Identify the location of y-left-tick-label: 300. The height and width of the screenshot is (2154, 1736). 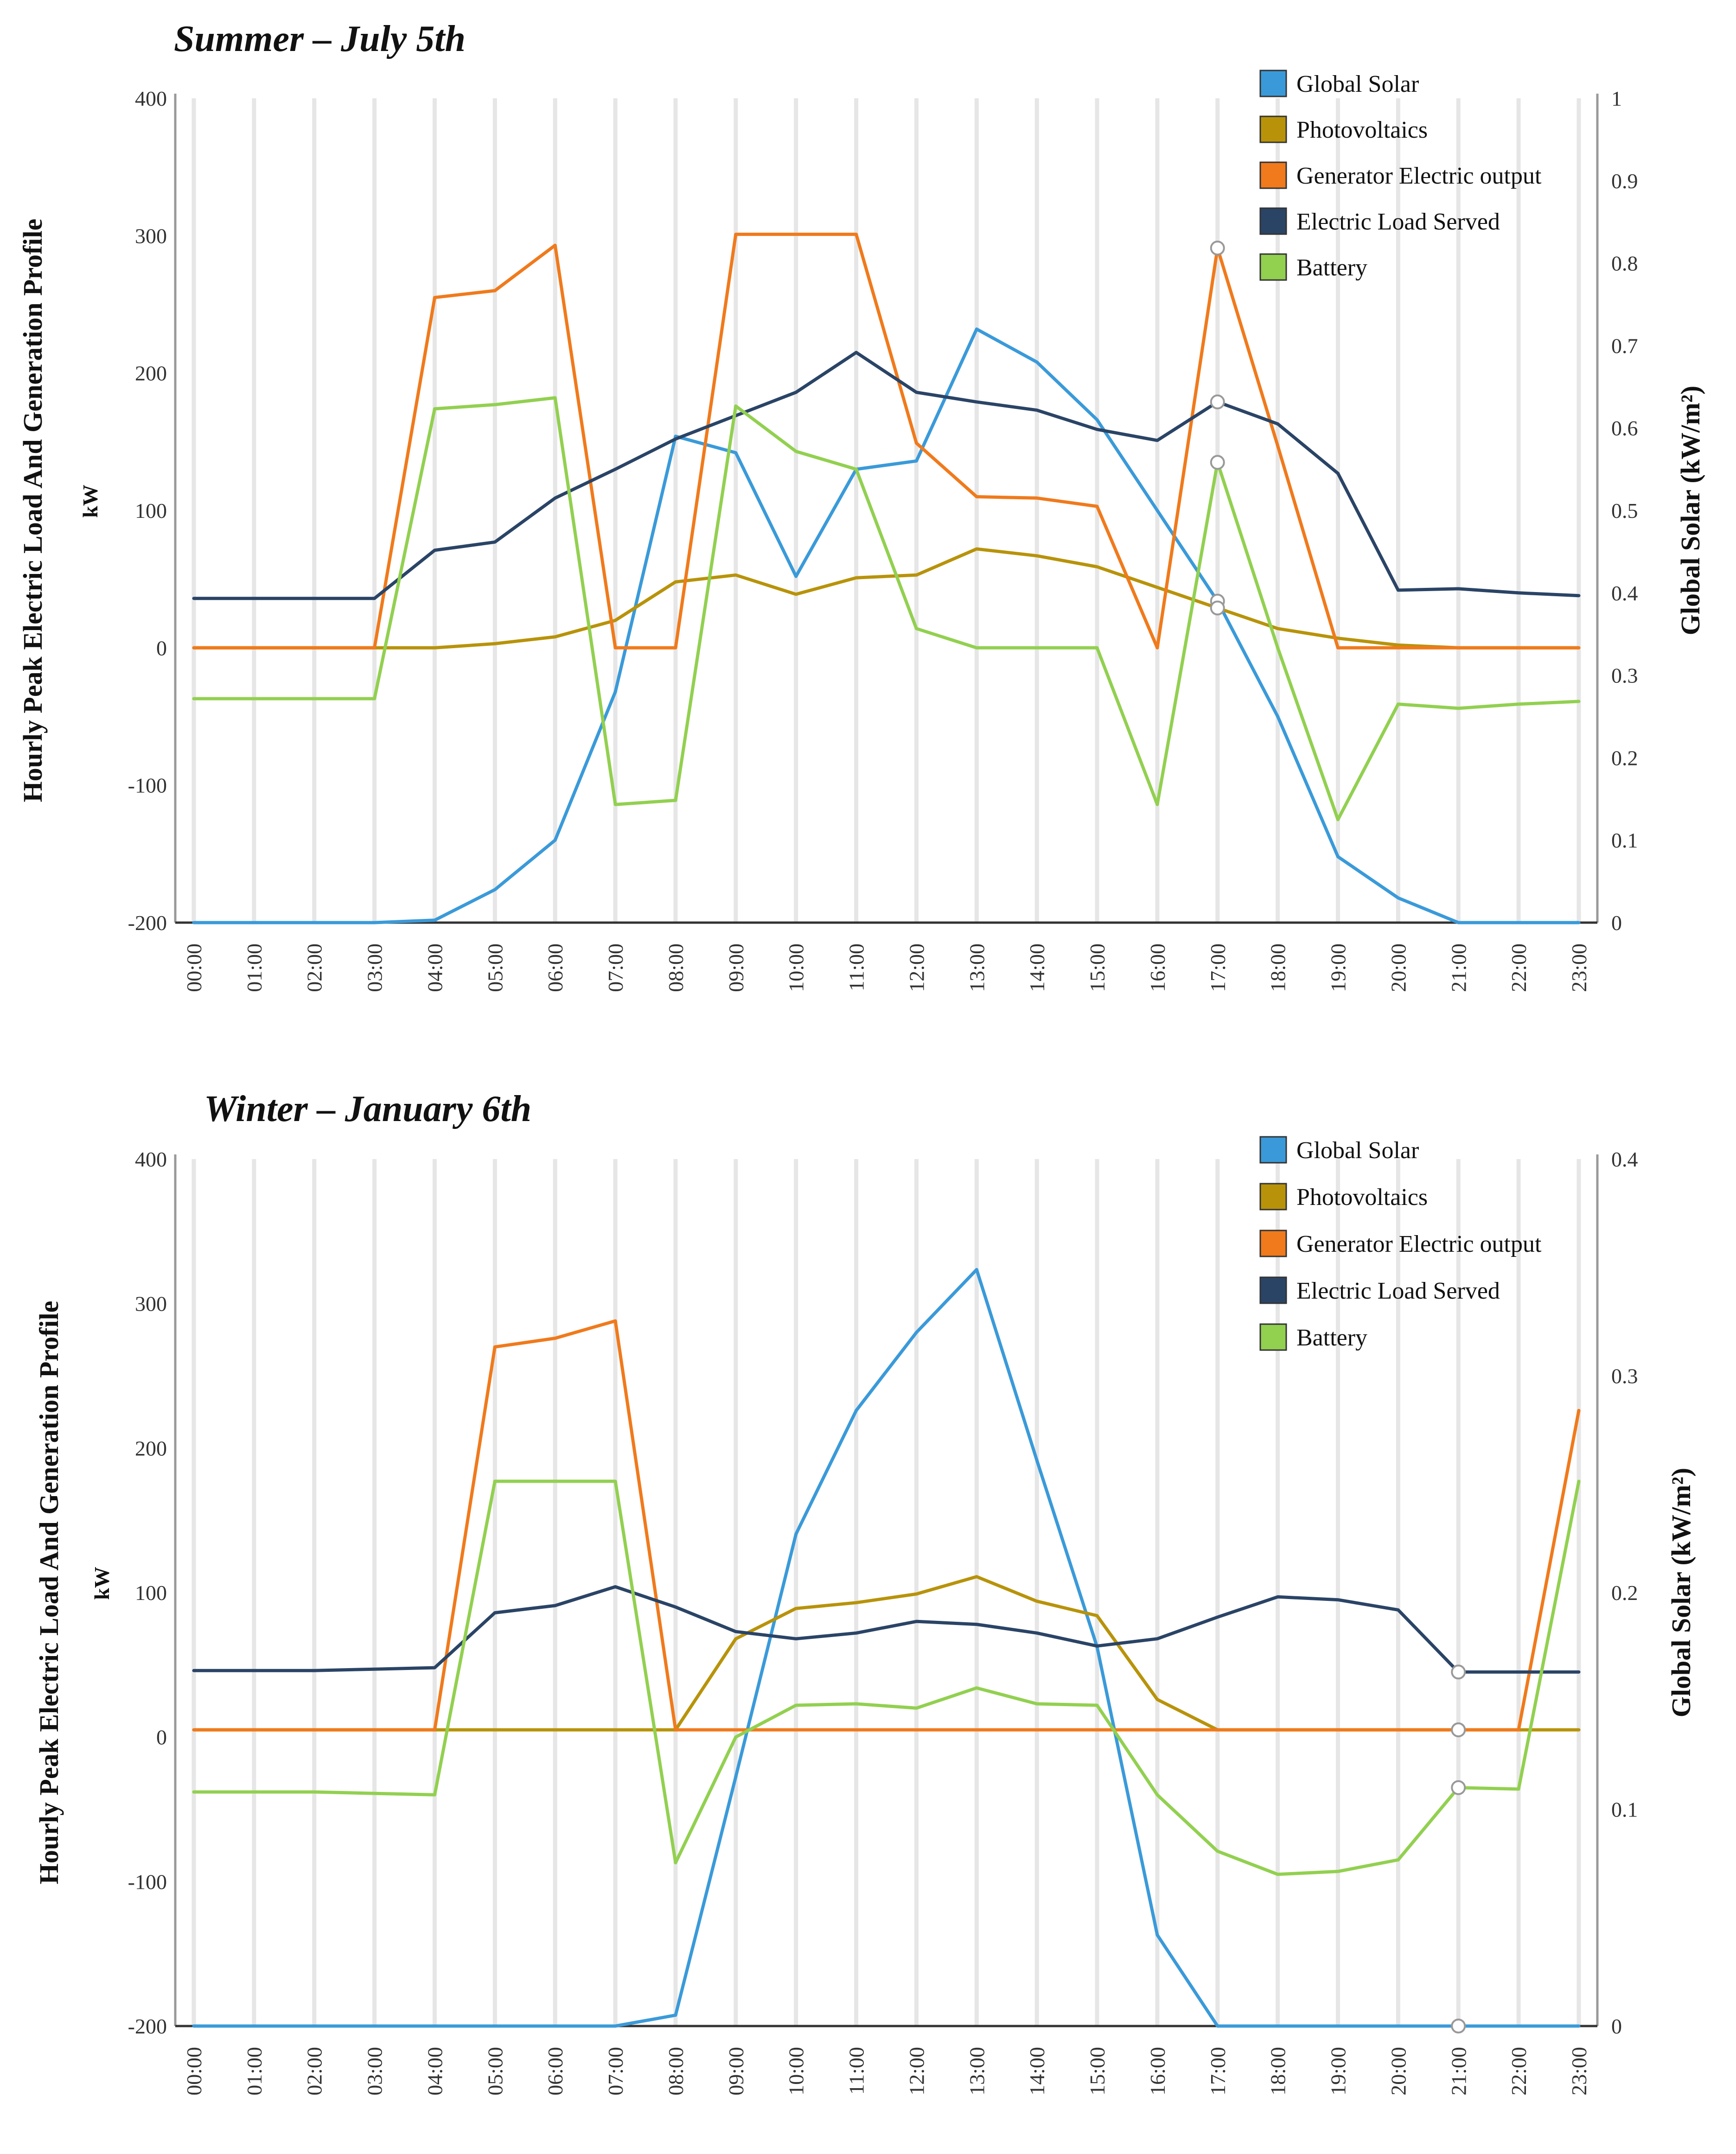
(151, 1304).